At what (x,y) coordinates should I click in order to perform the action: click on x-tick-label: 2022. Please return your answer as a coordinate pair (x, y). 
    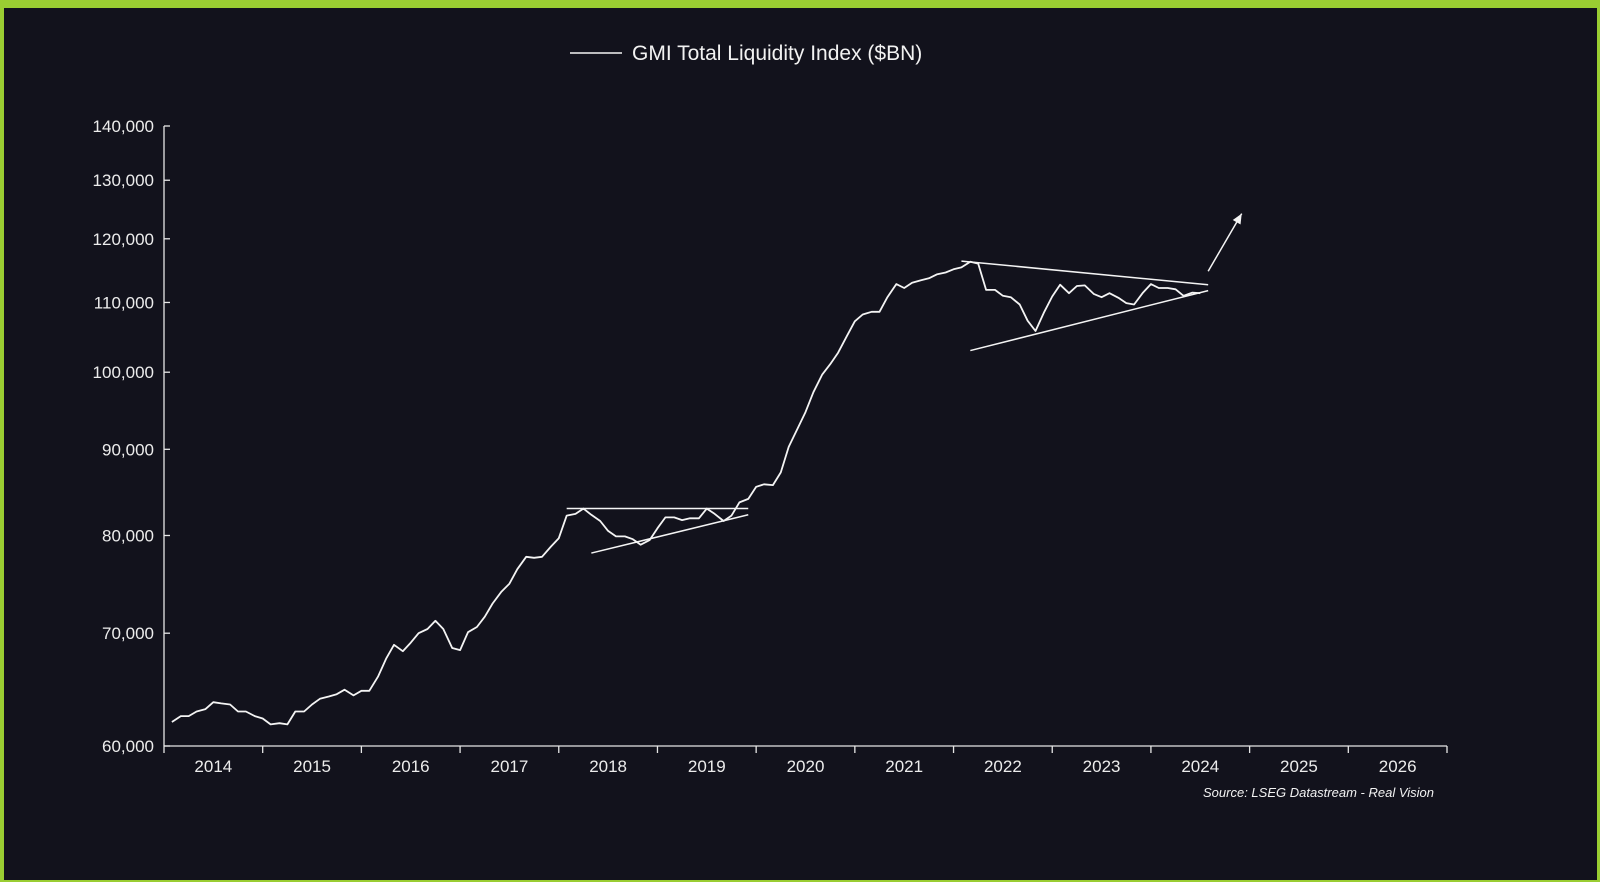
    Looking at the image, I should click on (1003, 766).